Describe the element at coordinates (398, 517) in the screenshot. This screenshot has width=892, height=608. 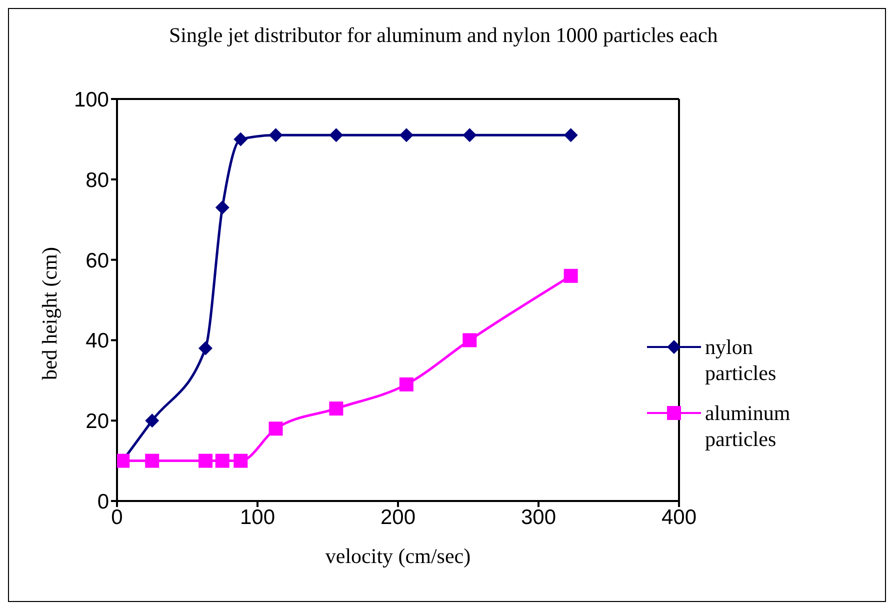
I see `x-tick-label: 200` at that location.